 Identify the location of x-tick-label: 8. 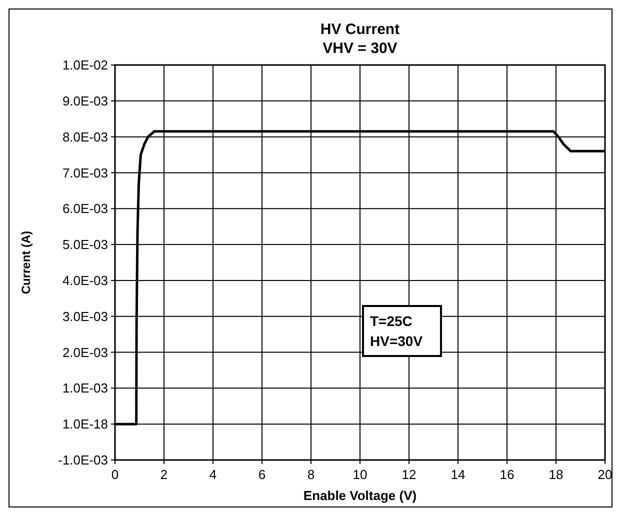
(311, 474).